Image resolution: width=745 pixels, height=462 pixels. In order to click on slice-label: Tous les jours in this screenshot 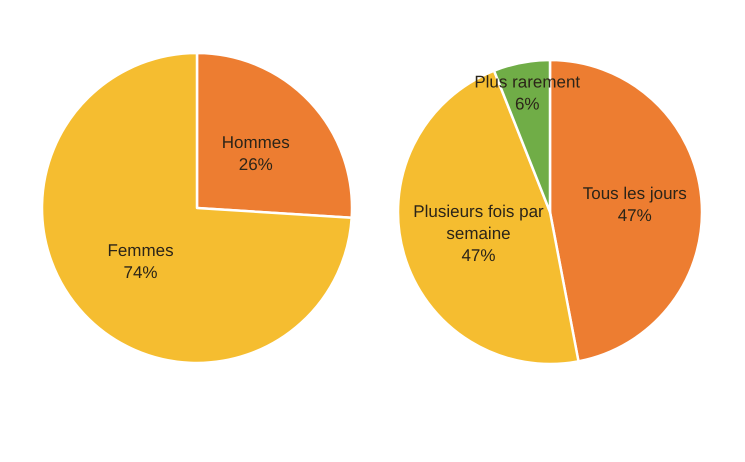, I will do `click(634, 192)`.